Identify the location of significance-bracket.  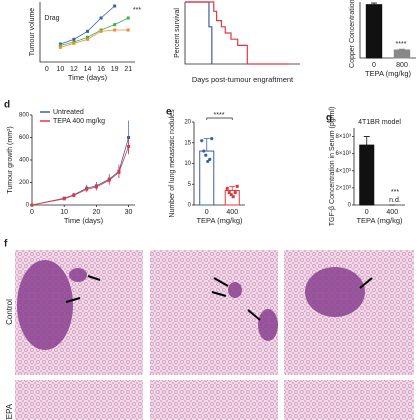
(219, 118).